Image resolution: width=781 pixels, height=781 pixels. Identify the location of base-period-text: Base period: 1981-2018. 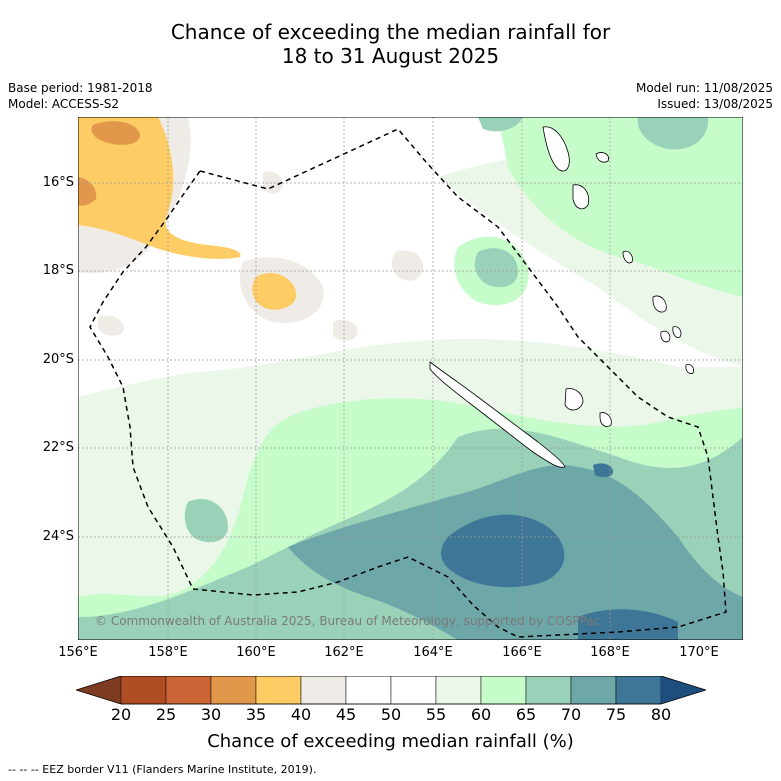
(80, 88).